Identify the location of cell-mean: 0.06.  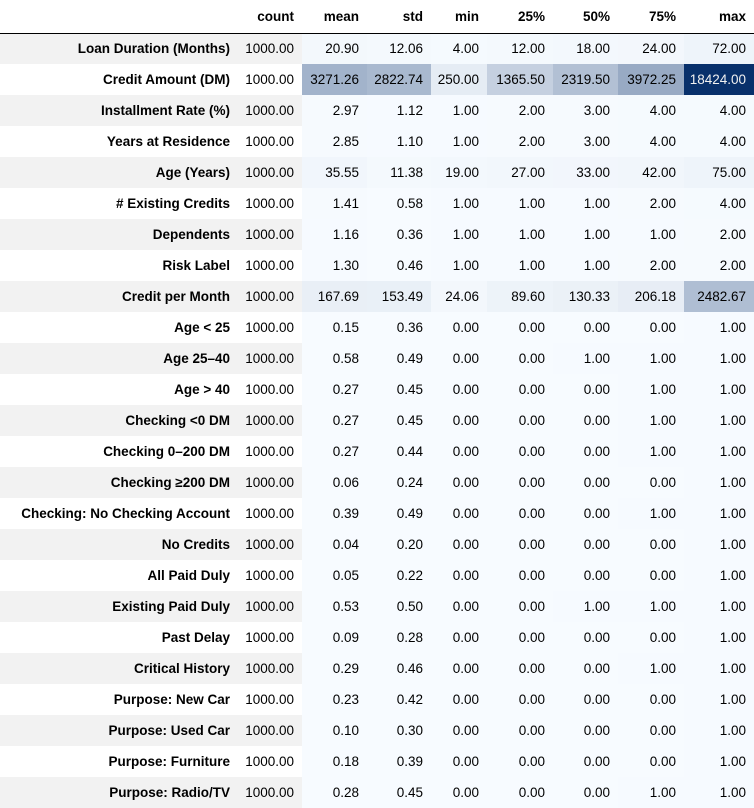
(334, 482).